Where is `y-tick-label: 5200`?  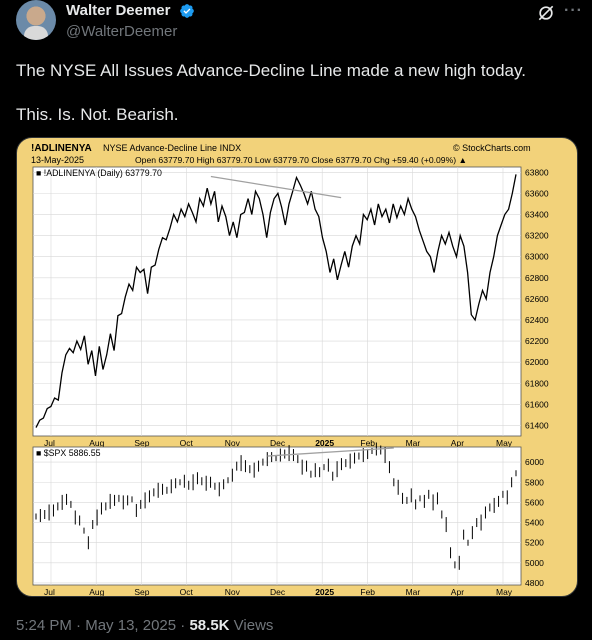
y-tick-label: 5200 is located at coordinates (534, 543).